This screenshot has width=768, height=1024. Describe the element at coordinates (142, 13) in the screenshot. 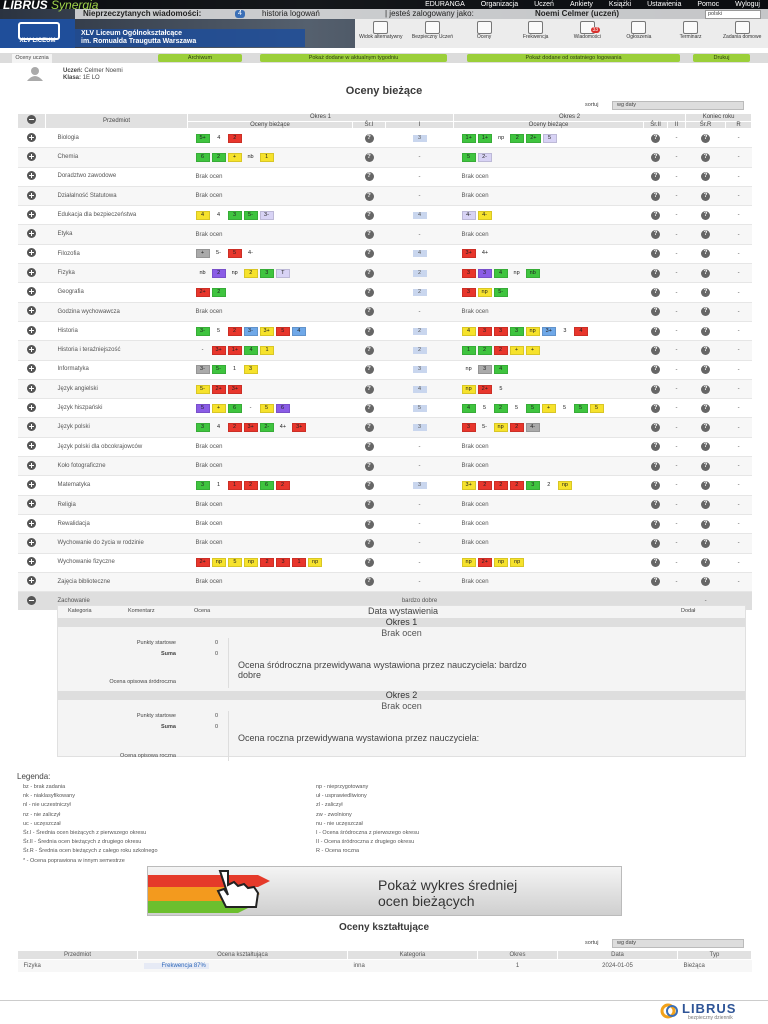

I see `messages-label: Nieprzeczytanych wiadomości:` at that location.